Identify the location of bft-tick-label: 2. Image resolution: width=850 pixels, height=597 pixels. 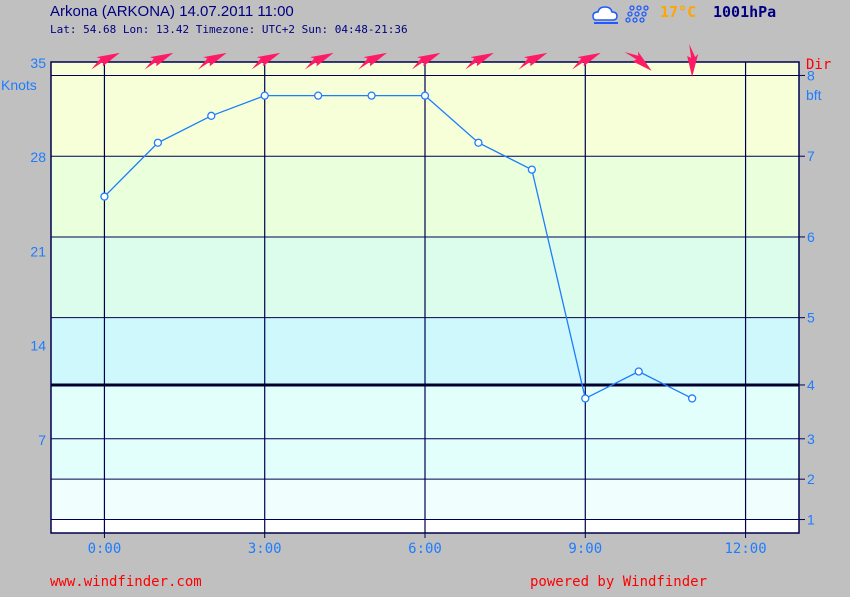
(811, 479).